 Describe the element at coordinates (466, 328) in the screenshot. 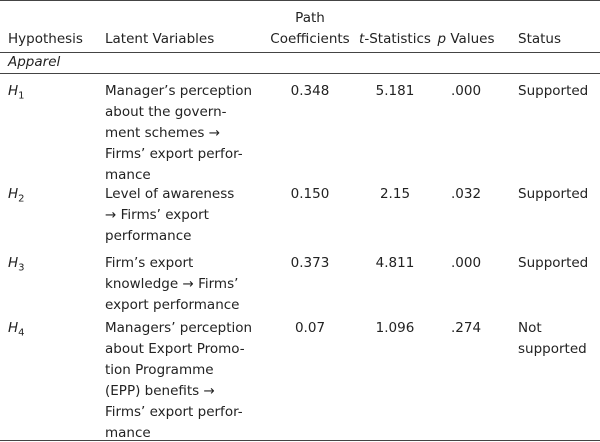

I see `p-value: .274` at that location.